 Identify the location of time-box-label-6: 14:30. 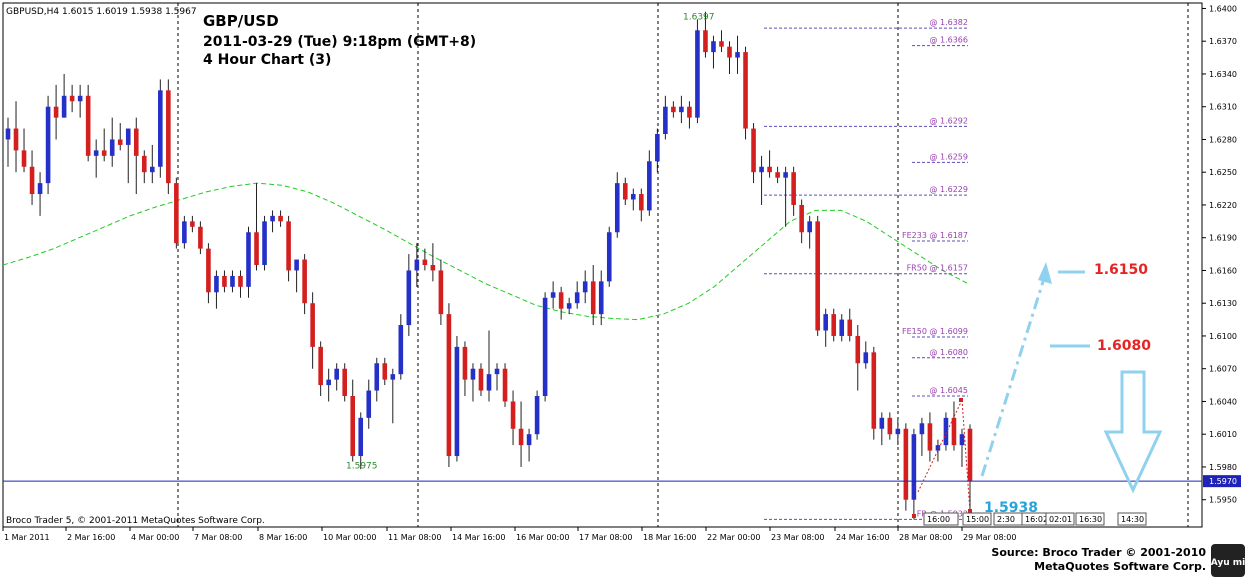
(1132, 519).